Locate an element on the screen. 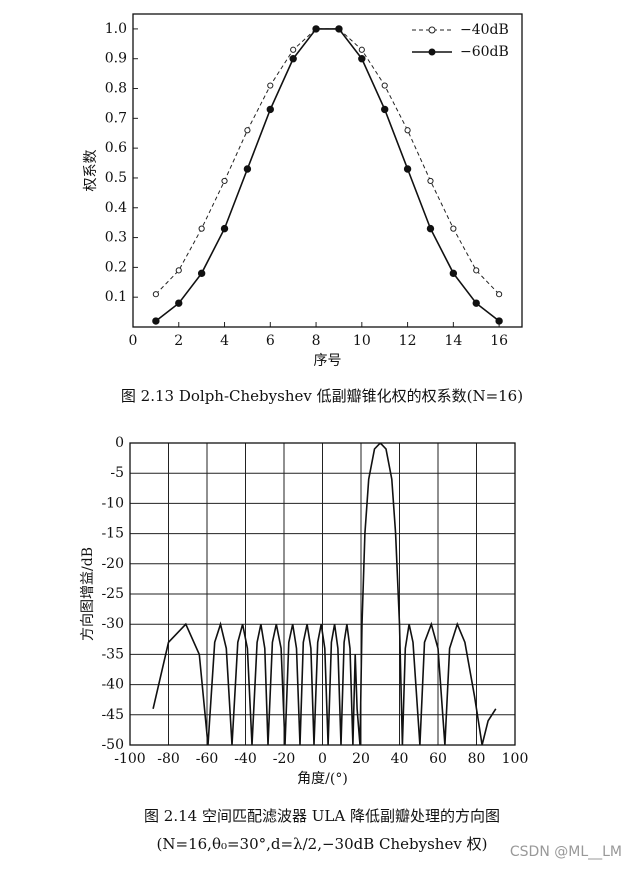  legend-label: −40dB is located at coordinates (484, 30).